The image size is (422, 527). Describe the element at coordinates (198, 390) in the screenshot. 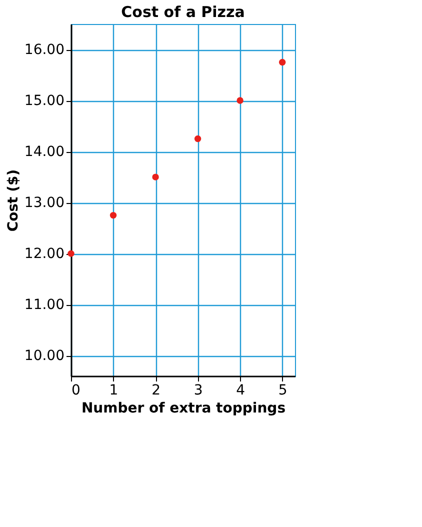

I see `x-tick-label: 3` at that location.